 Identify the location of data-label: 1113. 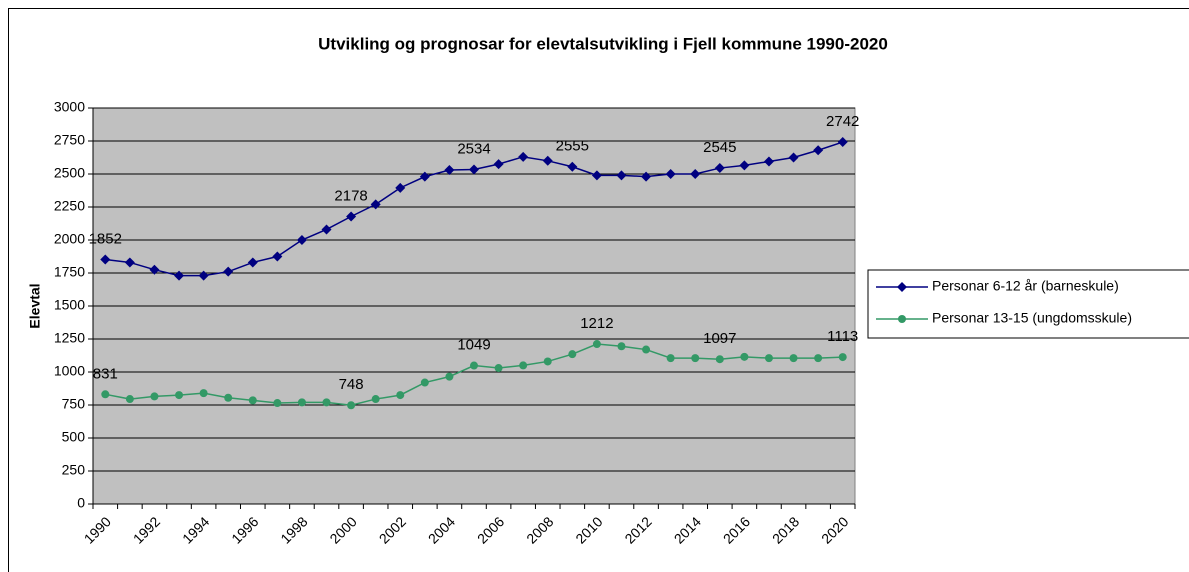
(842, 336).